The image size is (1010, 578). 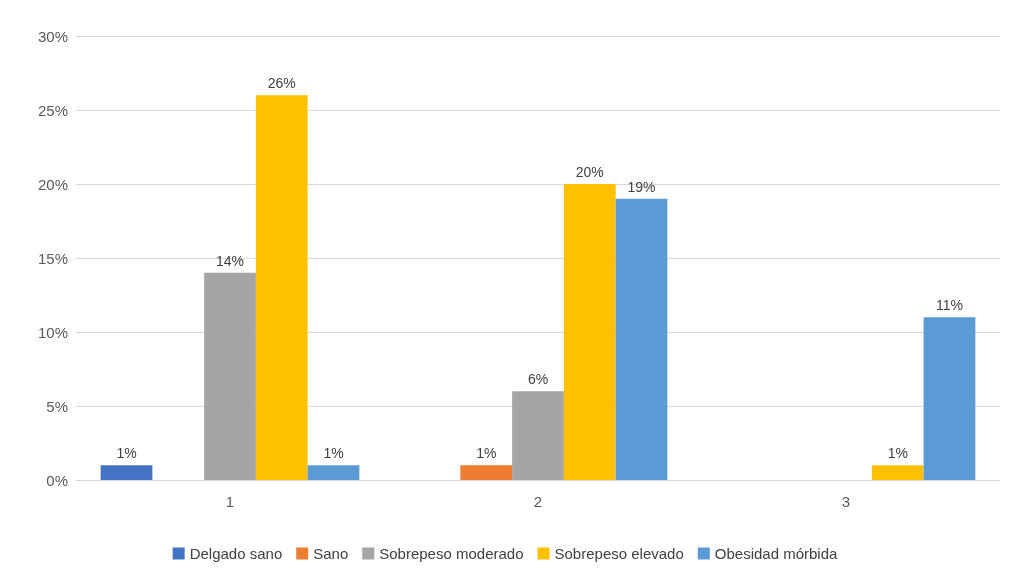 I want to click on legend-label: Delgado sano, so click(x=236, y=553).